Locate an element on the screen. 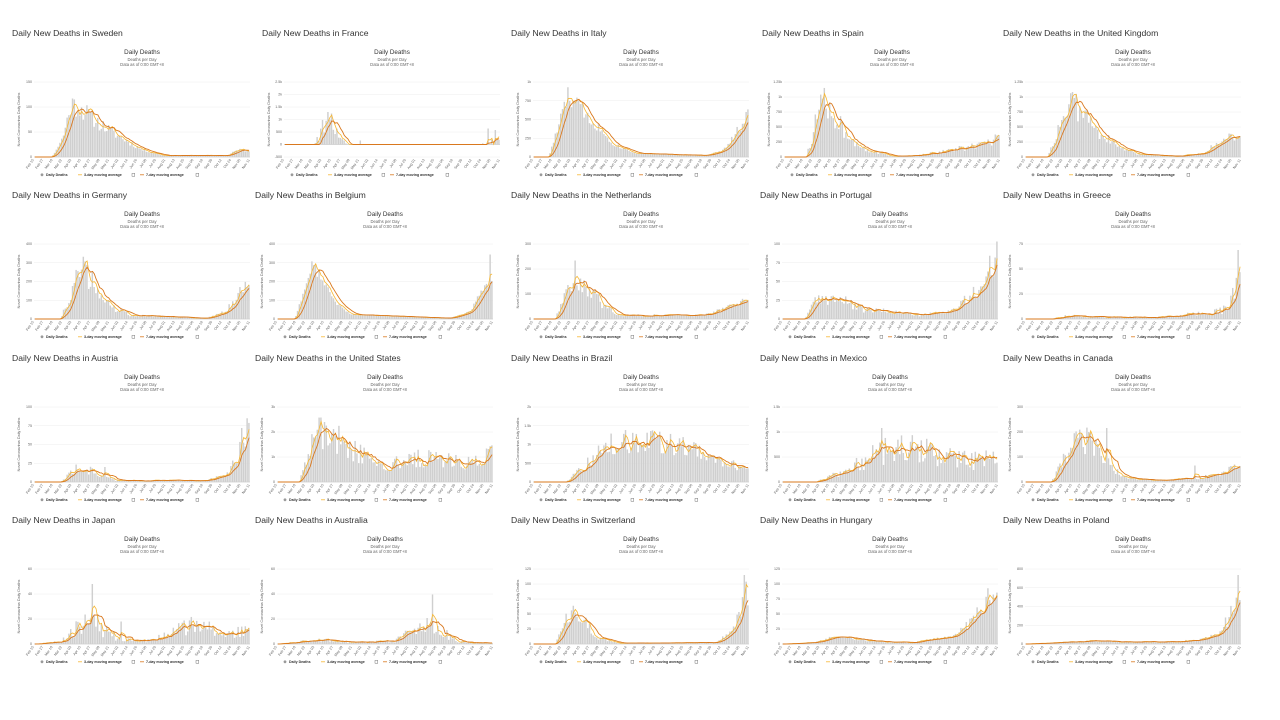 The height and width of the screenshot is (720, 1280). x-tick-label: Aug 25 is located at coordinates (930, 164).